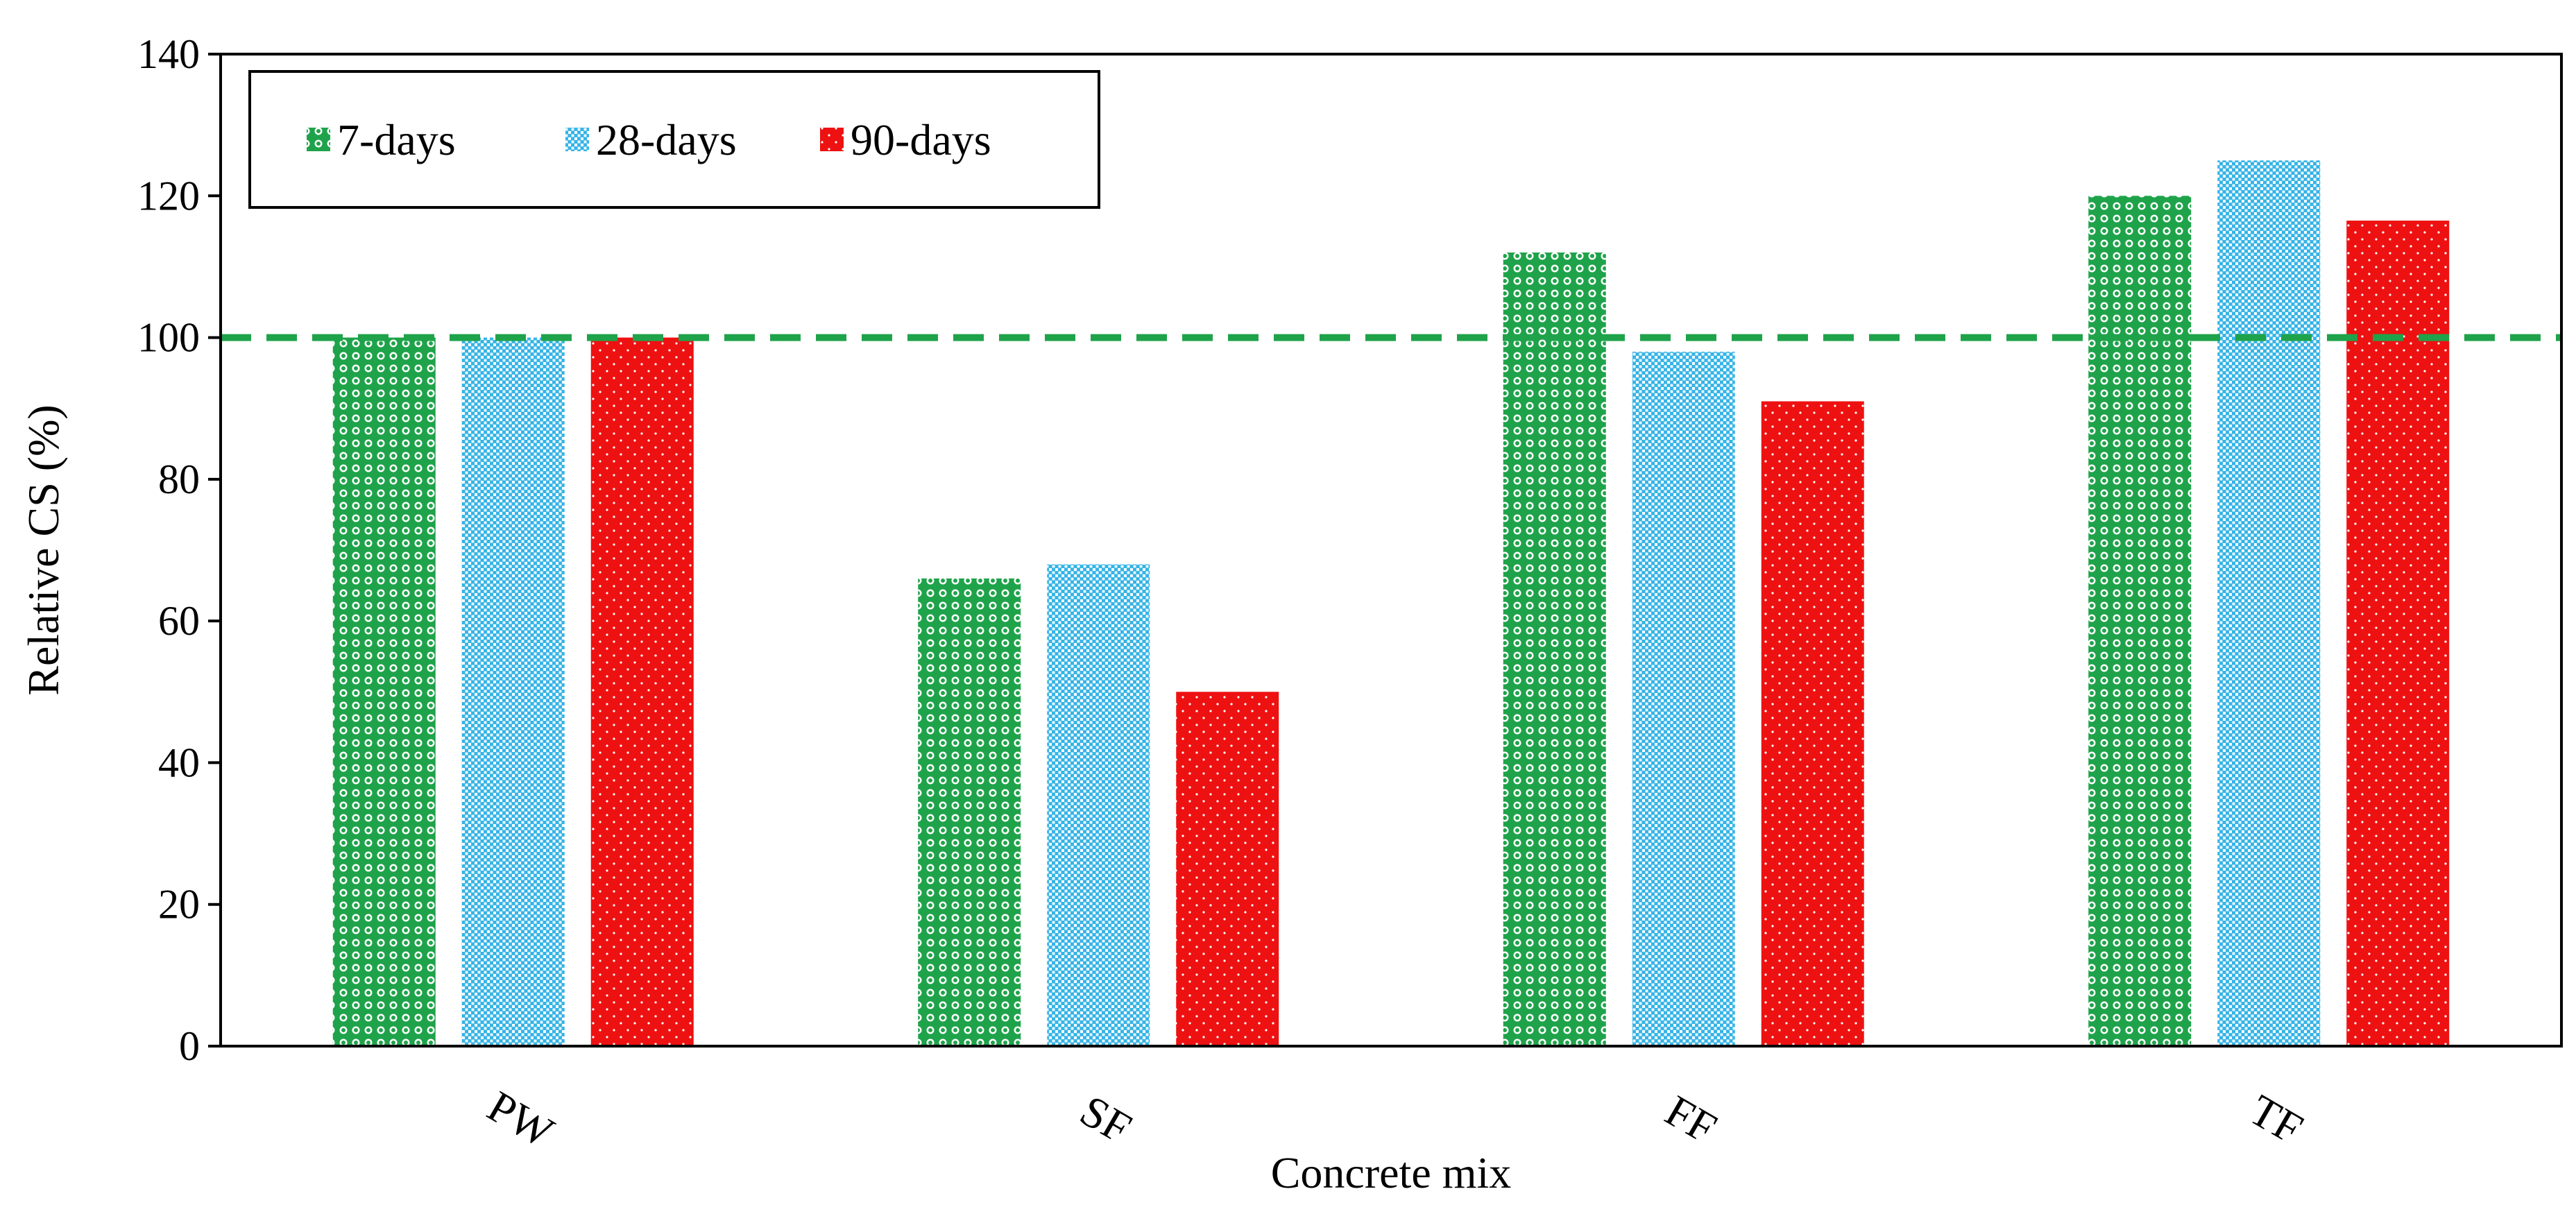  I want to click on legend: 7-days 28-days 90-days, so click(674, 139).